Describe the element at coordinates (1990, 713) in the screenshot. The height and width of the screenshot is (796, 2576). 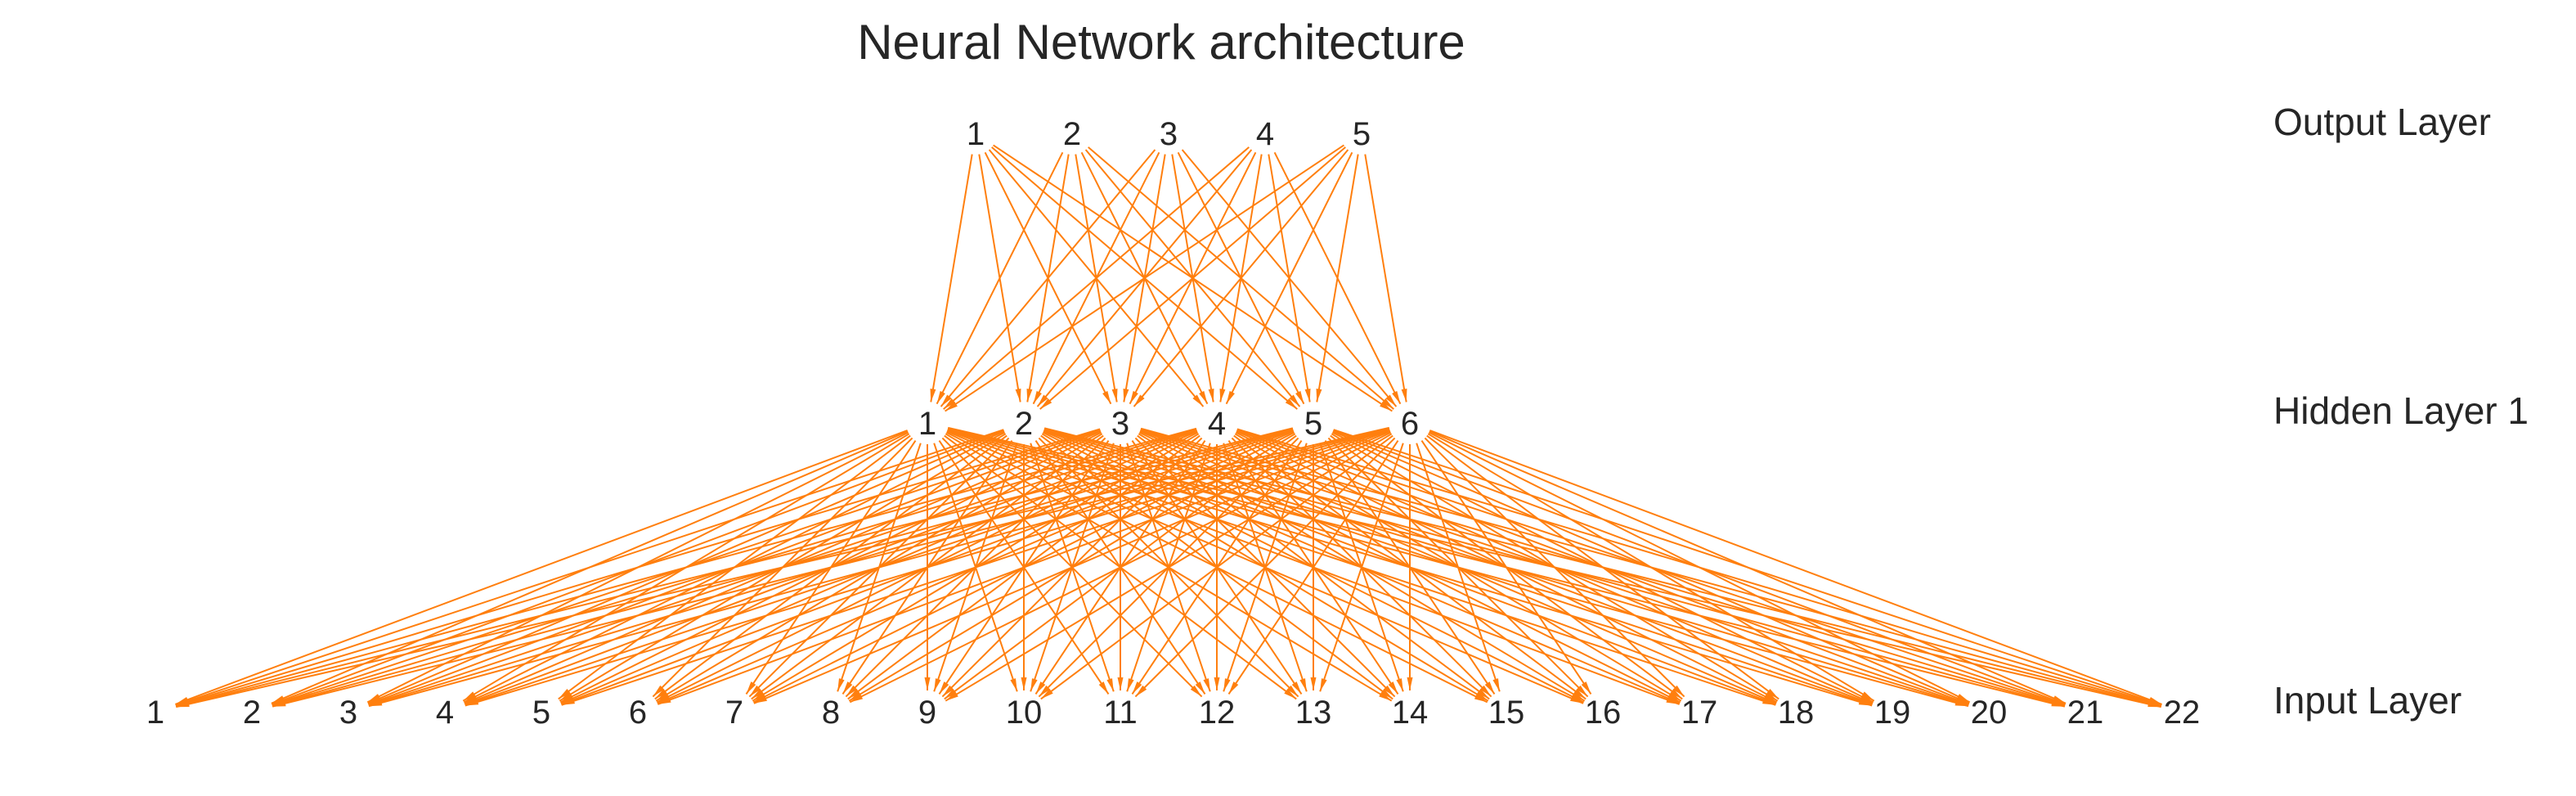
I see `input-node-20: 20` at that location.